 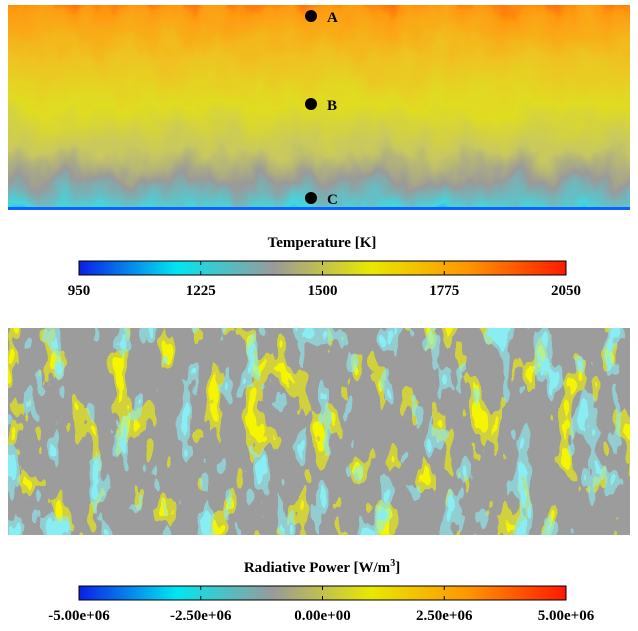 I want to click on probe-label: B, so click(x=332, y=106).